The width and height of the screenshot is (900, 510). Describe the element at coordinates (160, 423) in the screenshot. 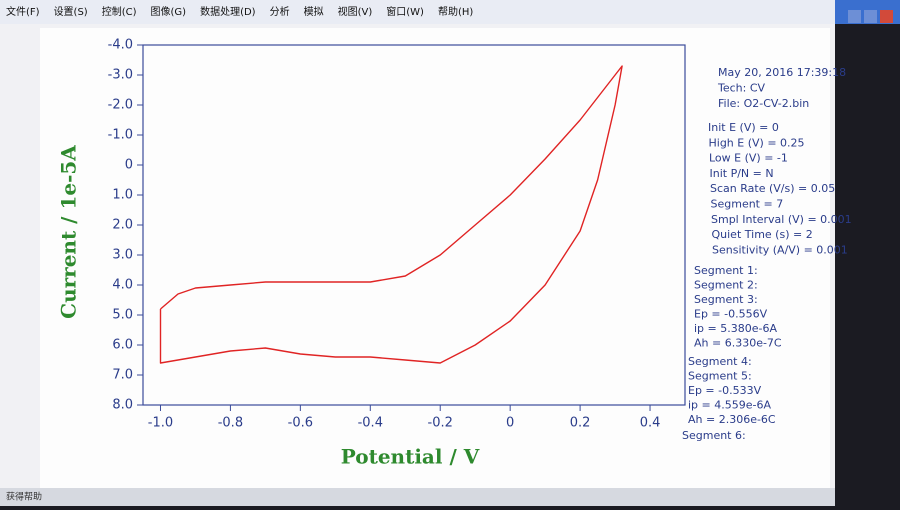

I see `x-tick-label: -1.0` at that location.